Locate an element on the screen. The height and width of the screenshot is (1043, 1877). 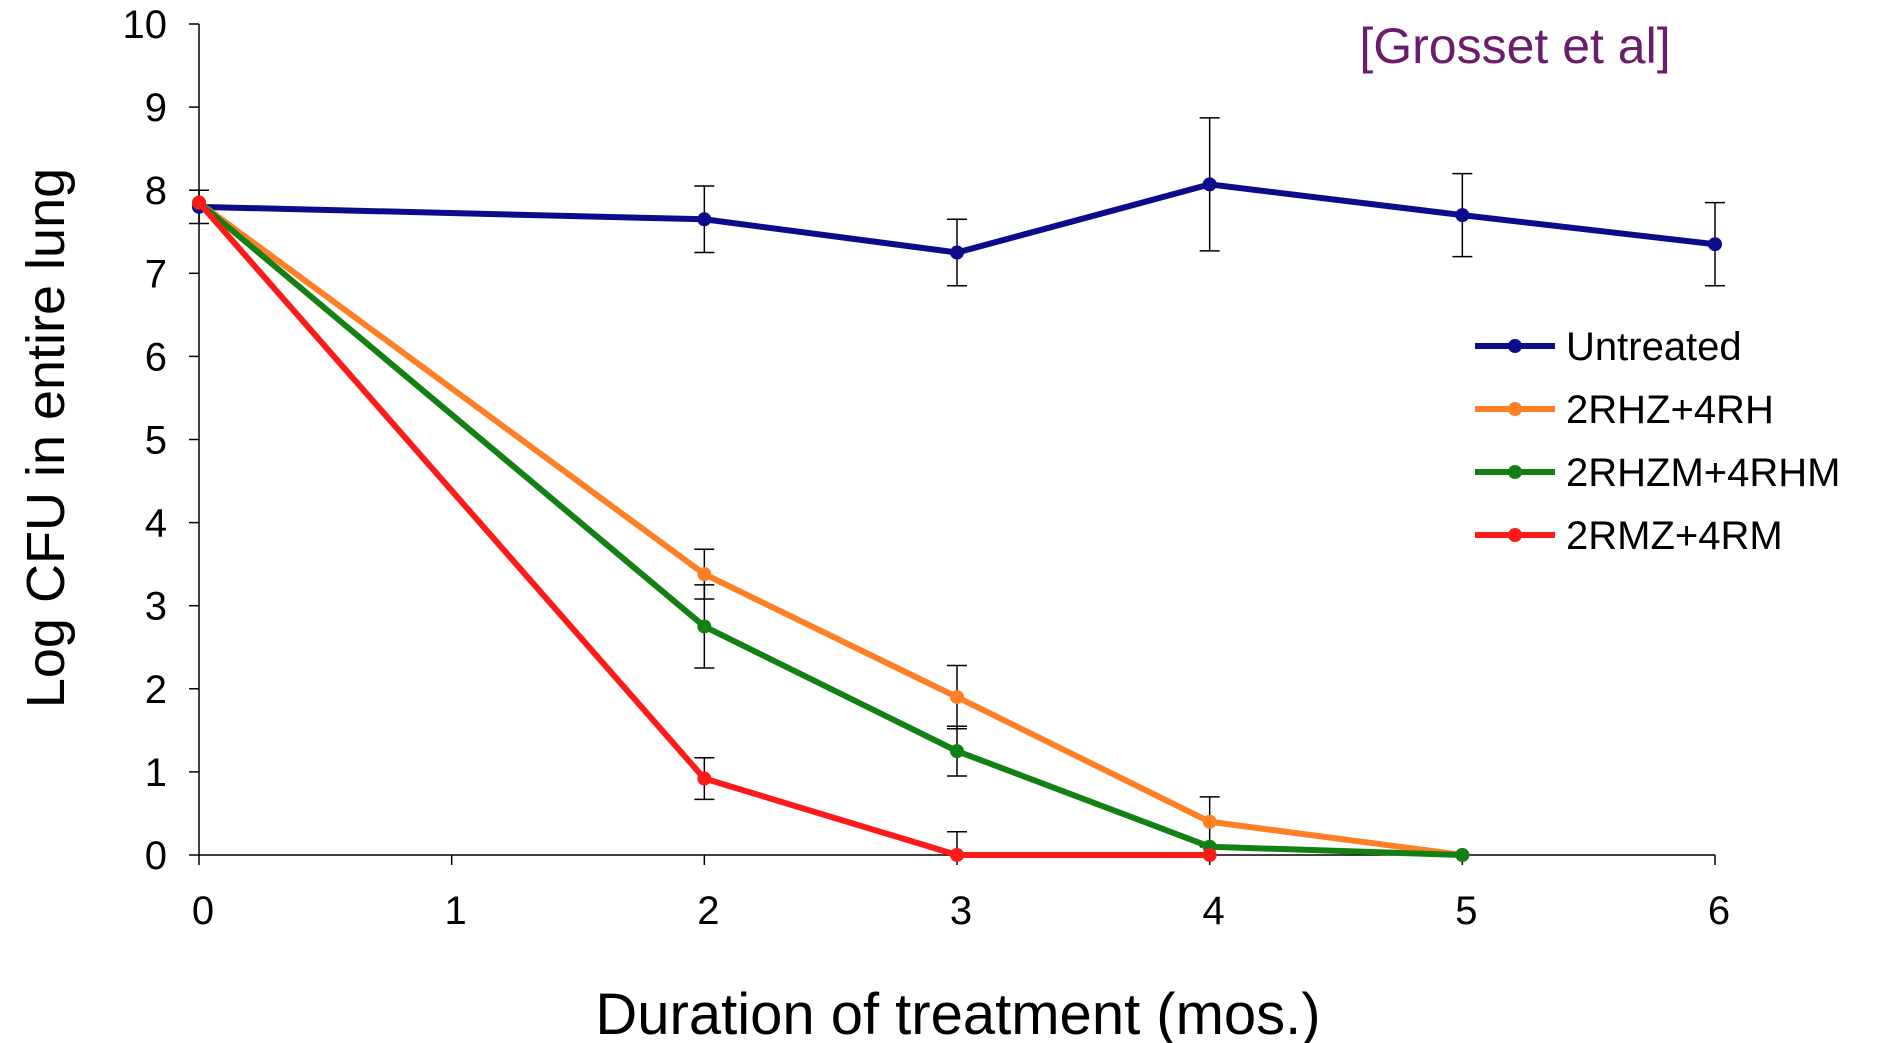
y-tick-label: 4 is located at coordinates (156, 524).